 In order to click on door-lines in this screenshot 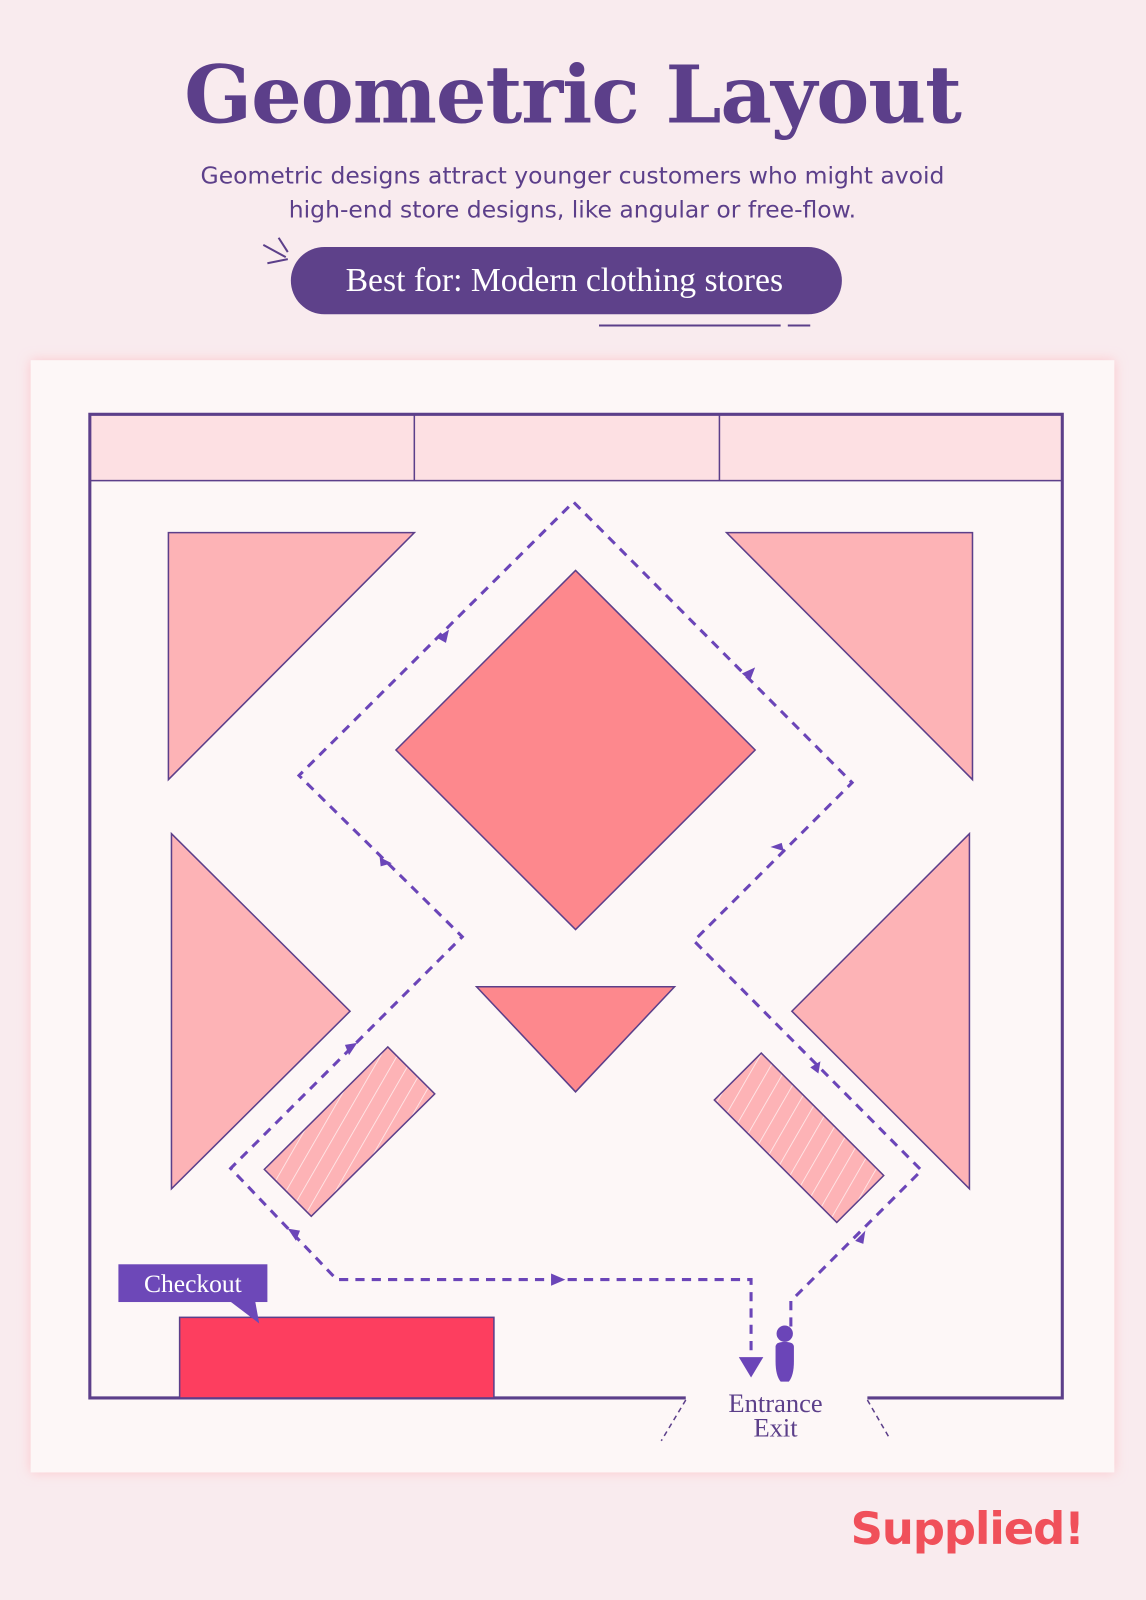, I will do `click(775, 1420)`.